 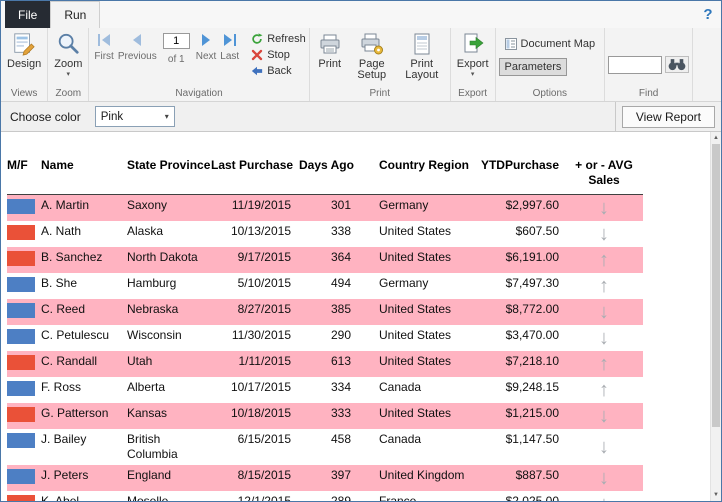 What do you see at coordinates (716, 285) in the screenshot?
I see `scrollbar-thumb` at bounding box center [716, 285].